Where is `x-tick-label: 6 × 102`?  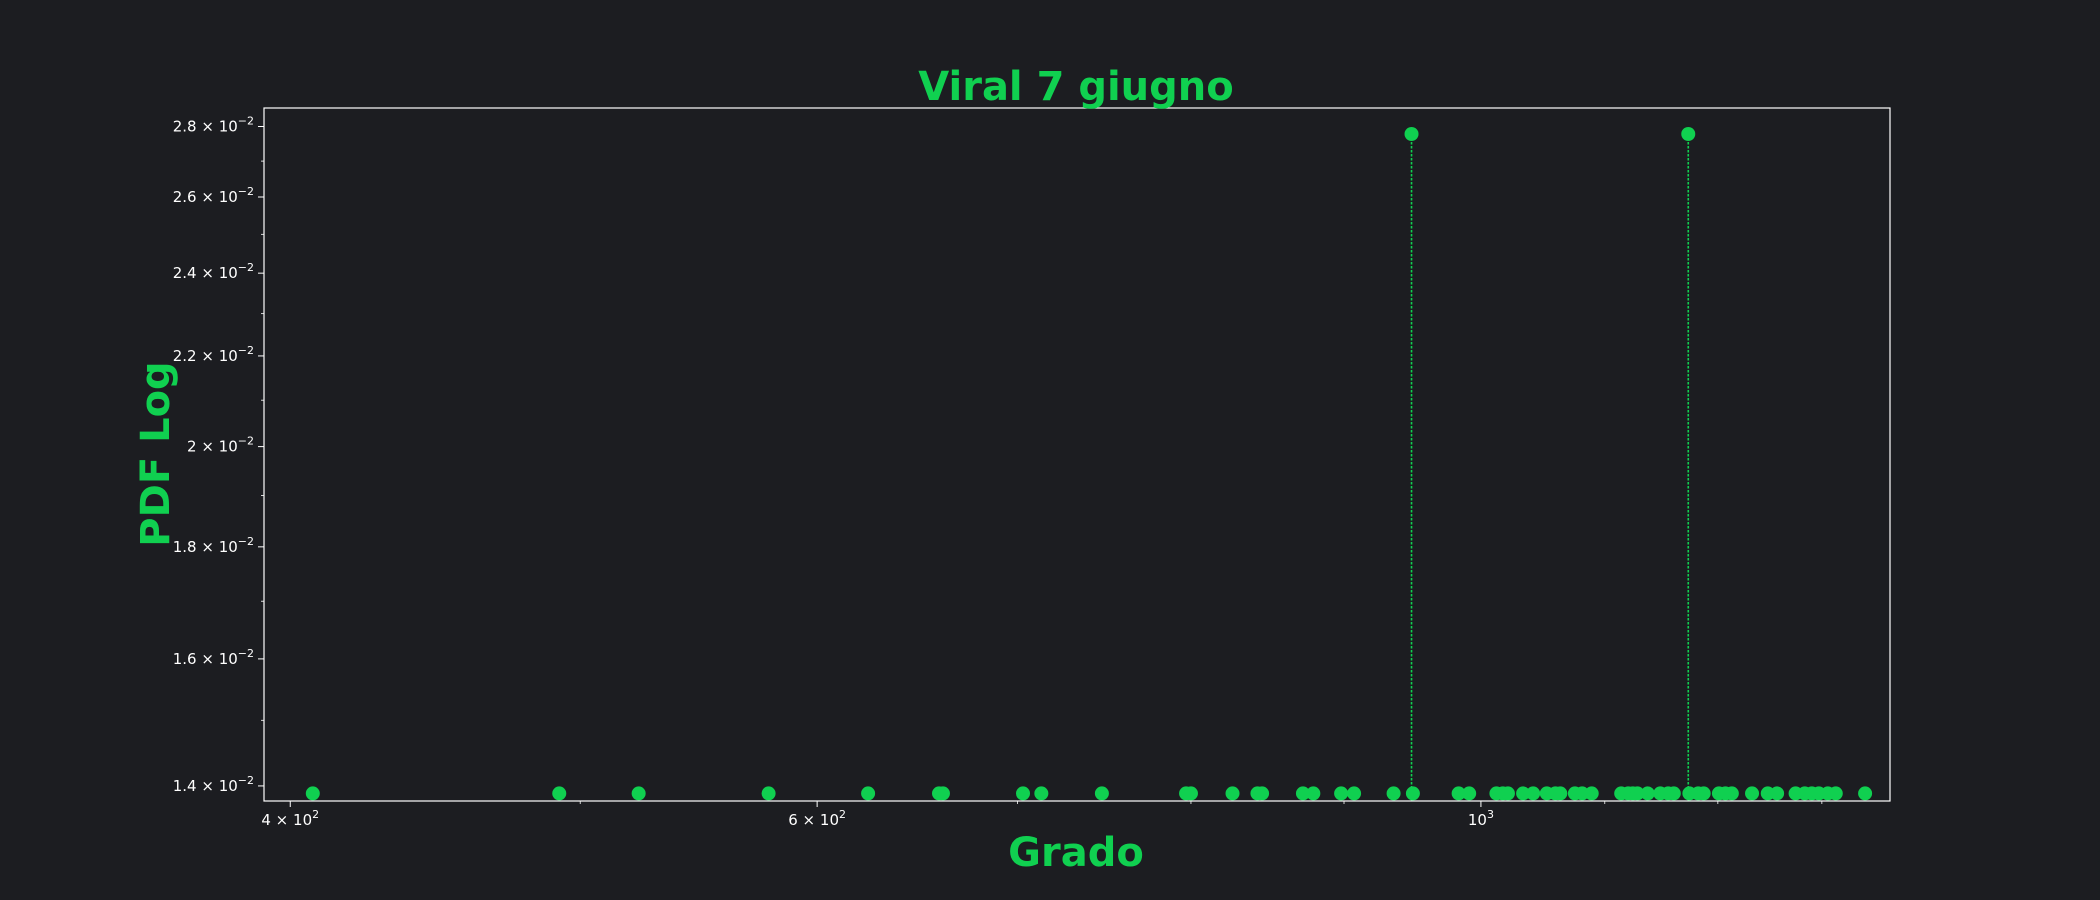
x-tick-label: 6 × 102 is located at coordinates (817, 818).